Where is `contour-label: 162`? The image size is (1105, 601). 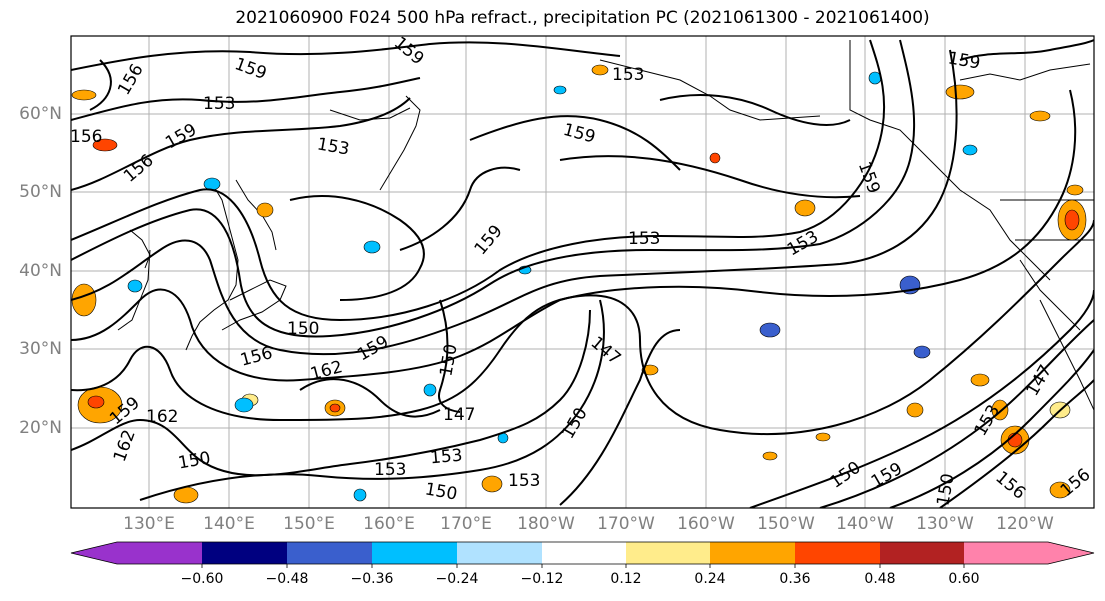
contour-label: 162 is located at coordinates (162, 417).